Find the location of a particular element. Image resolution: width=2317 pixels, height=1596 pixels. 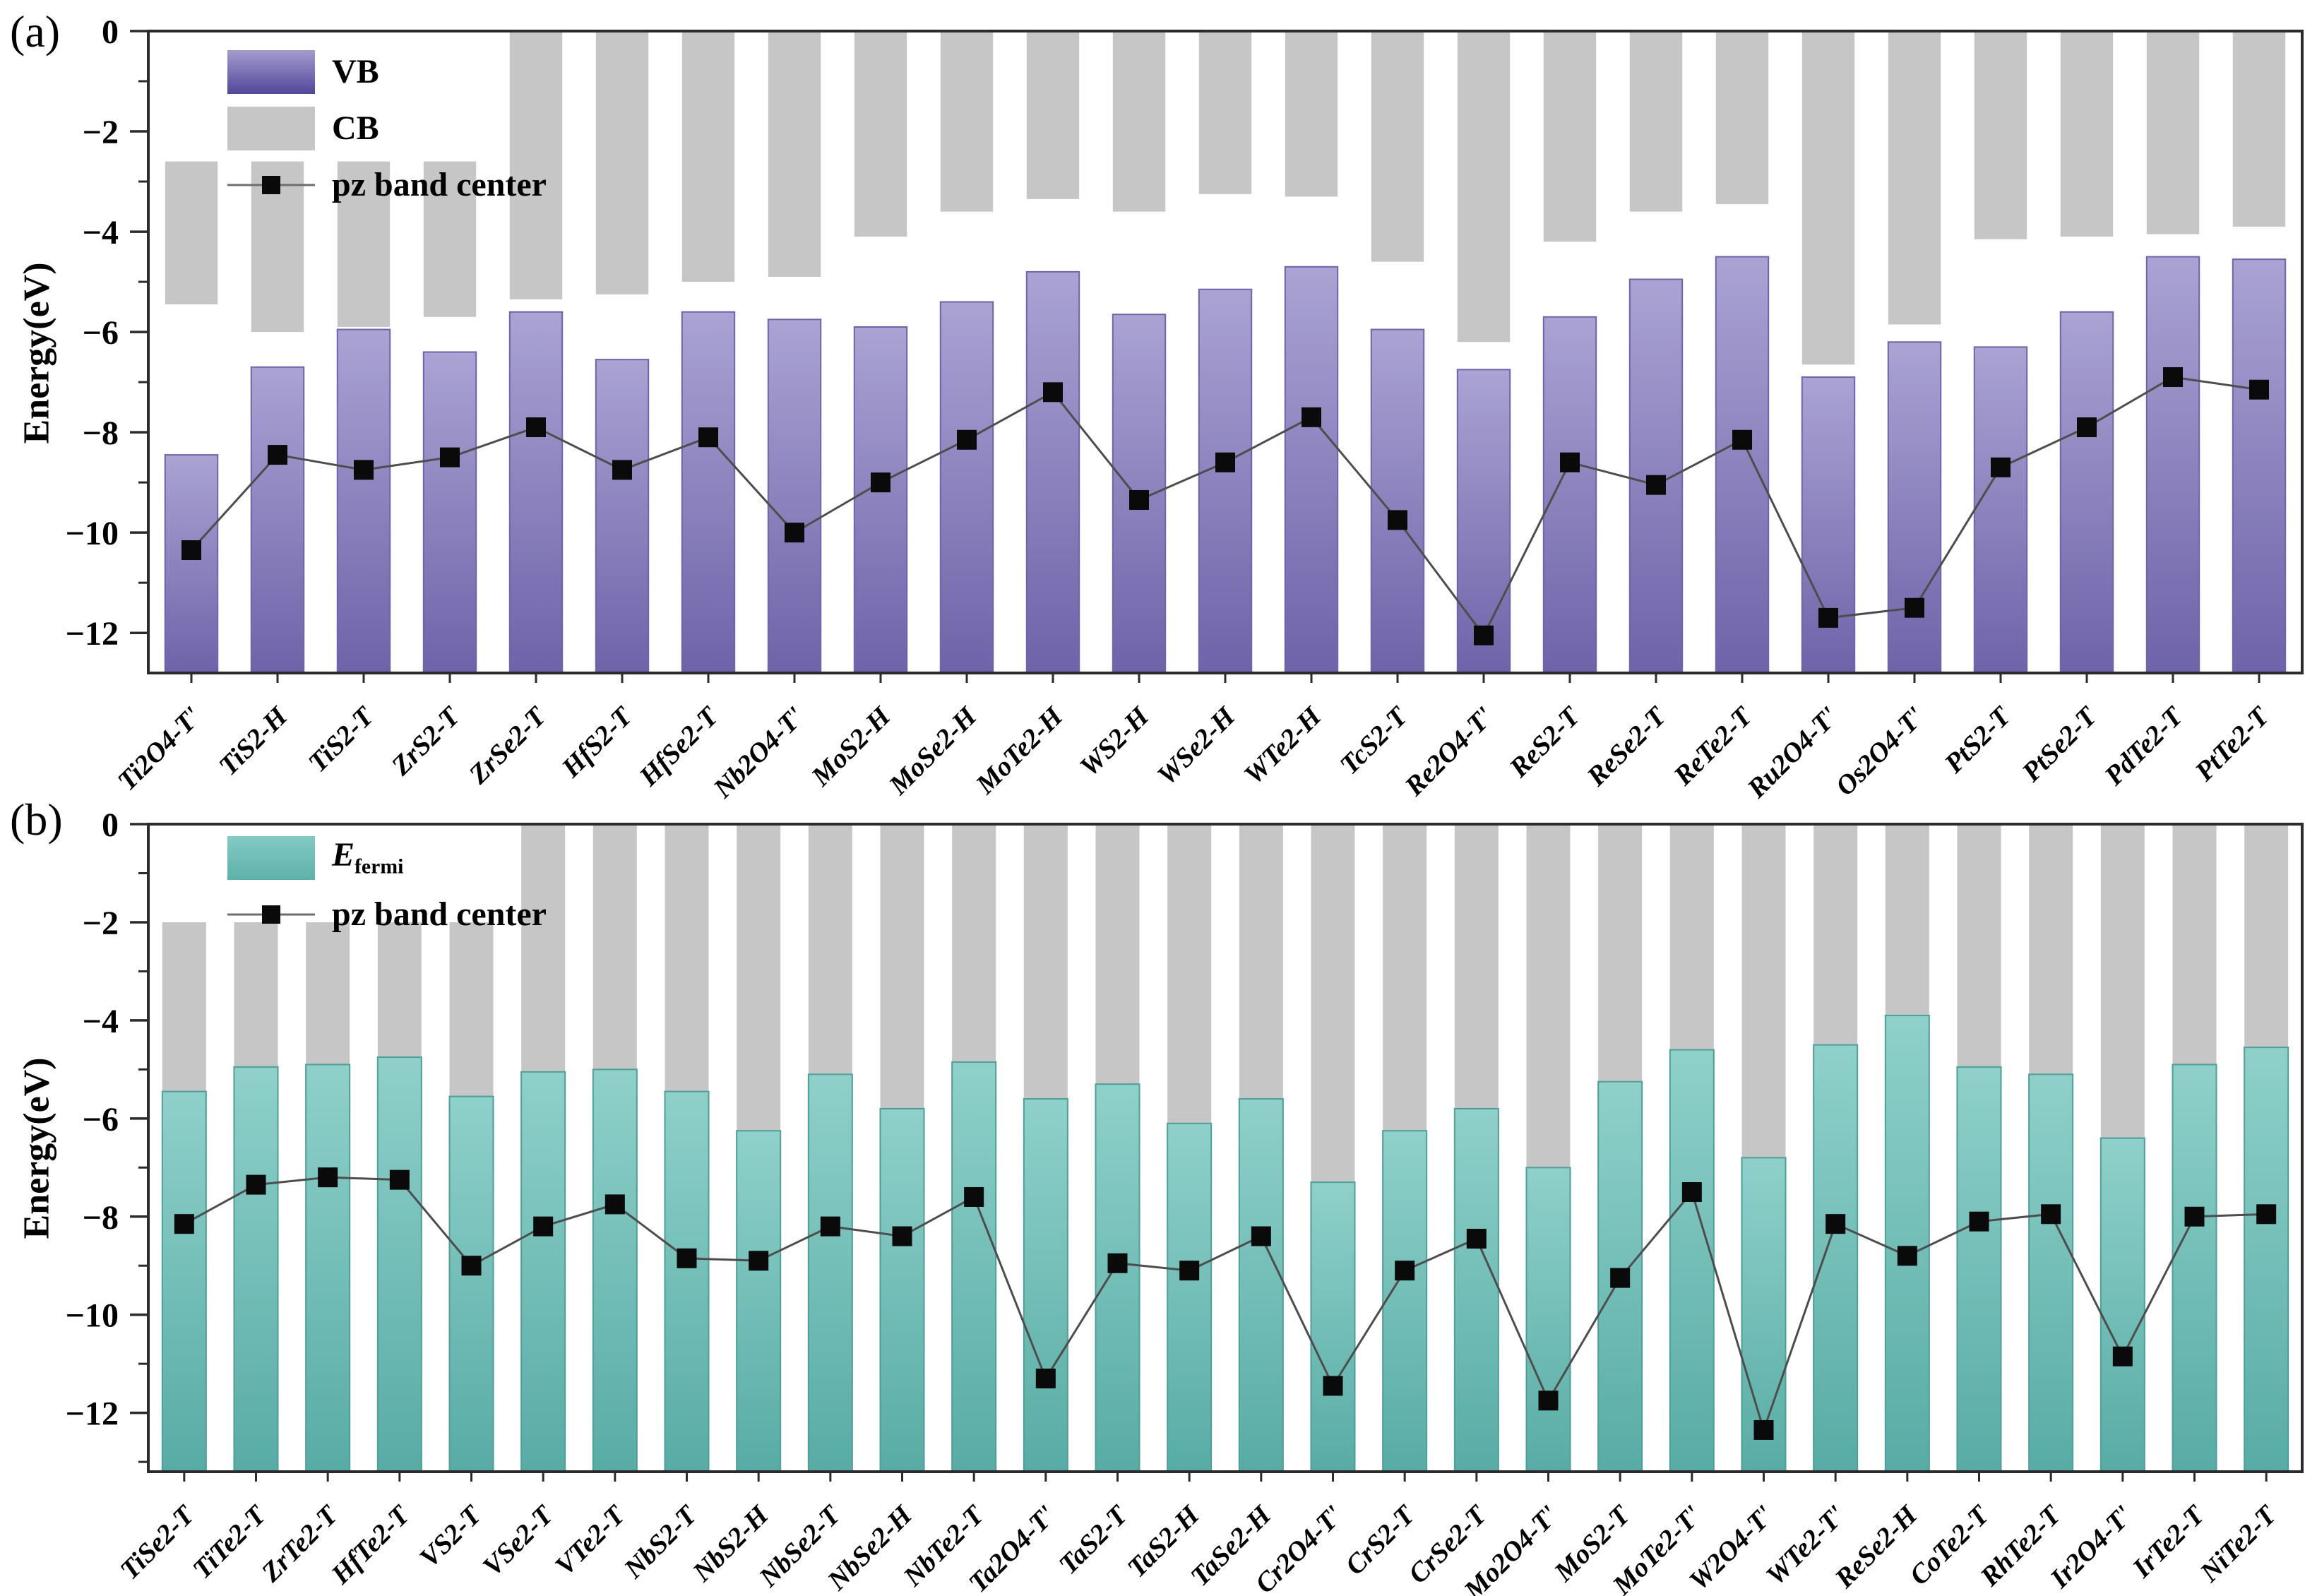

panel-a-y-axis-title: Energy(eV) is located at coordinates (36, 353).